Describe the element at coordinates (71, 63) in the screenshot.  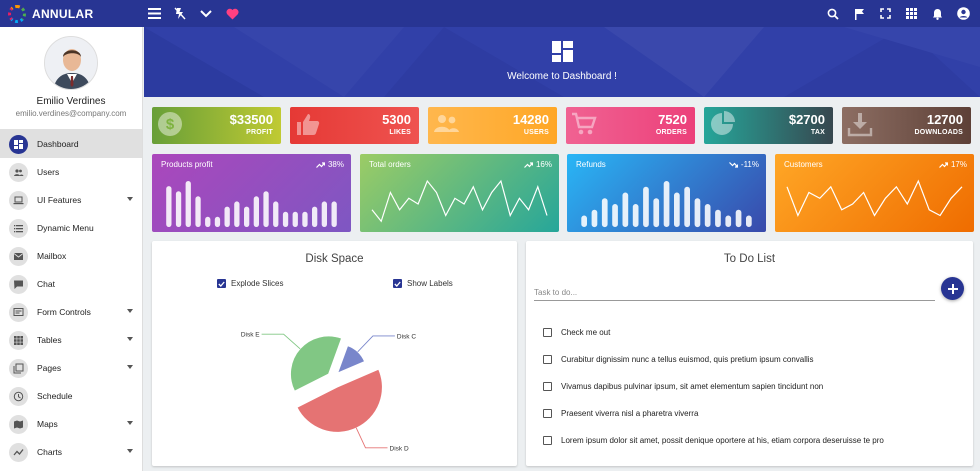
I see `avatar` at that location.